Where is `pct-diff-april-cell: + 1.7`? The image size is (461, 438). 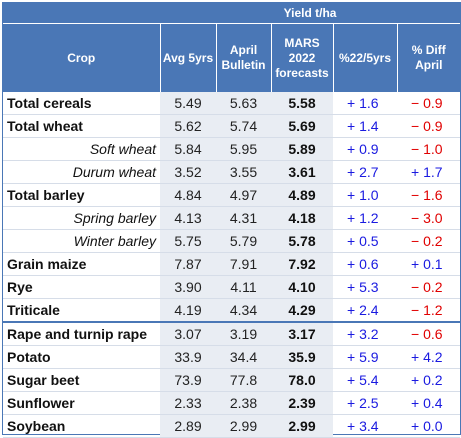 pct-diff-april-cell: + 1.7 is located at coordinates (429, 172).